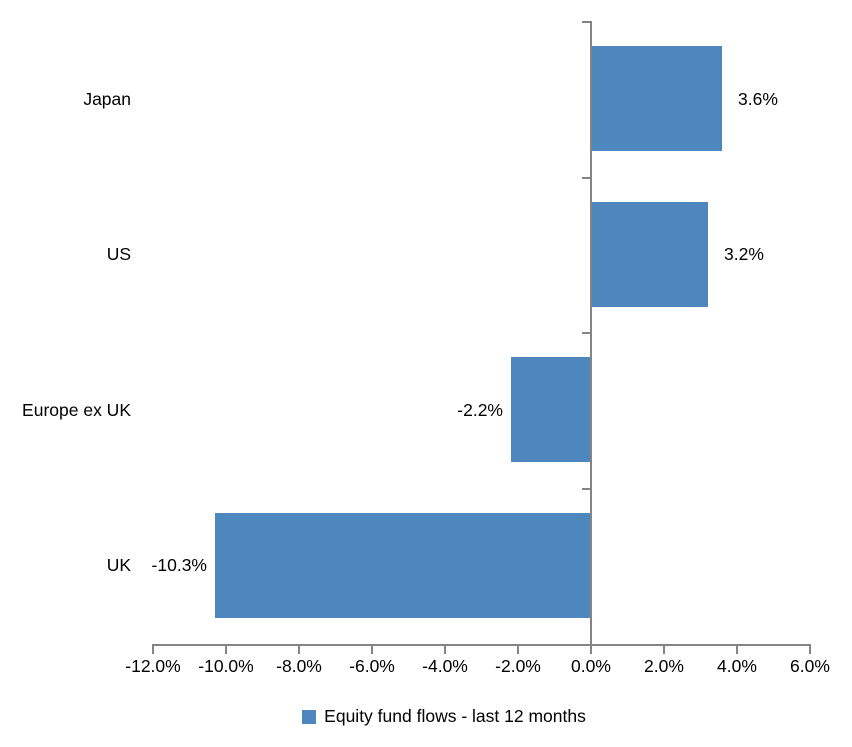 This screenshot has width=852, height=747. Describe the element at coordinates (118, 565) in the screenshot. I see `category-label-uk: UK` at that location.